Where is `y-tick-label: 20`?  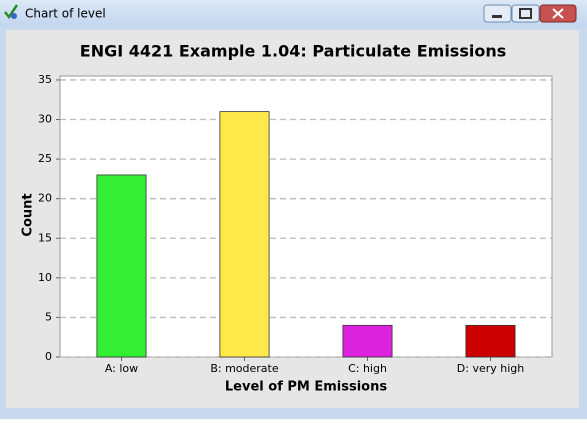 y-tick-label: 20 is located at coordinates (45, 198).